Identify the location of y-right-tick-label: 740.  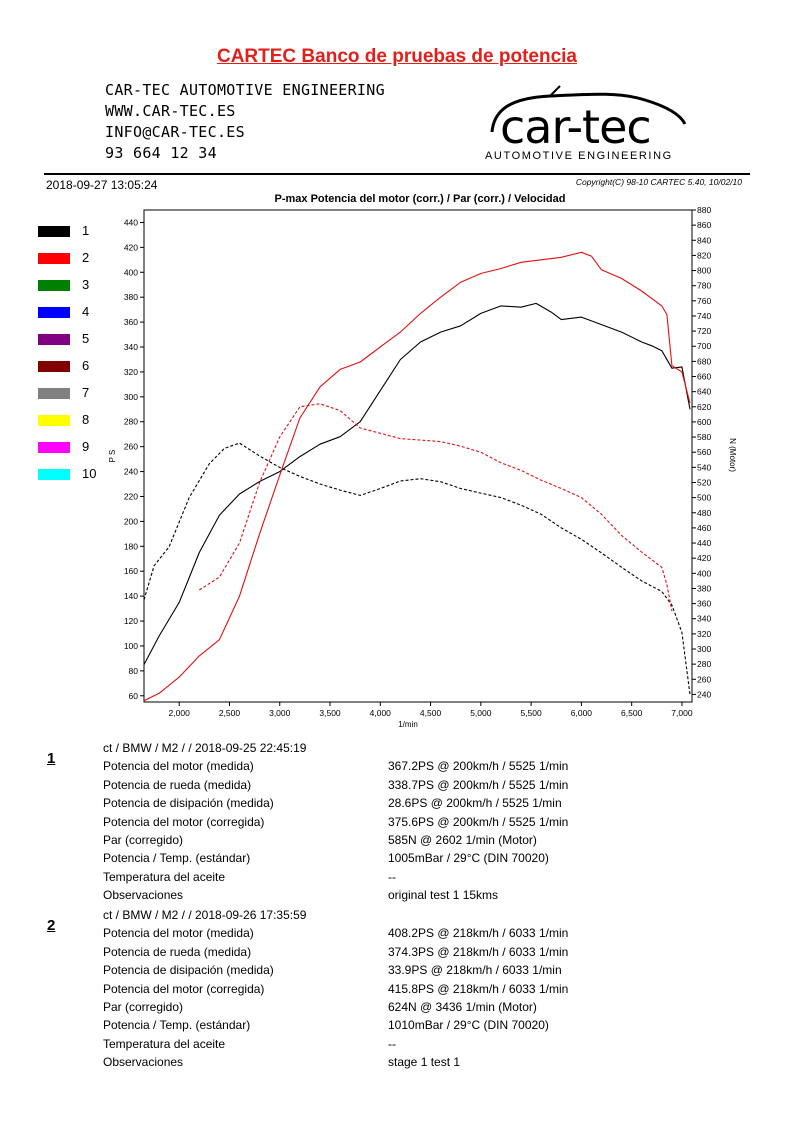
(704, 316).